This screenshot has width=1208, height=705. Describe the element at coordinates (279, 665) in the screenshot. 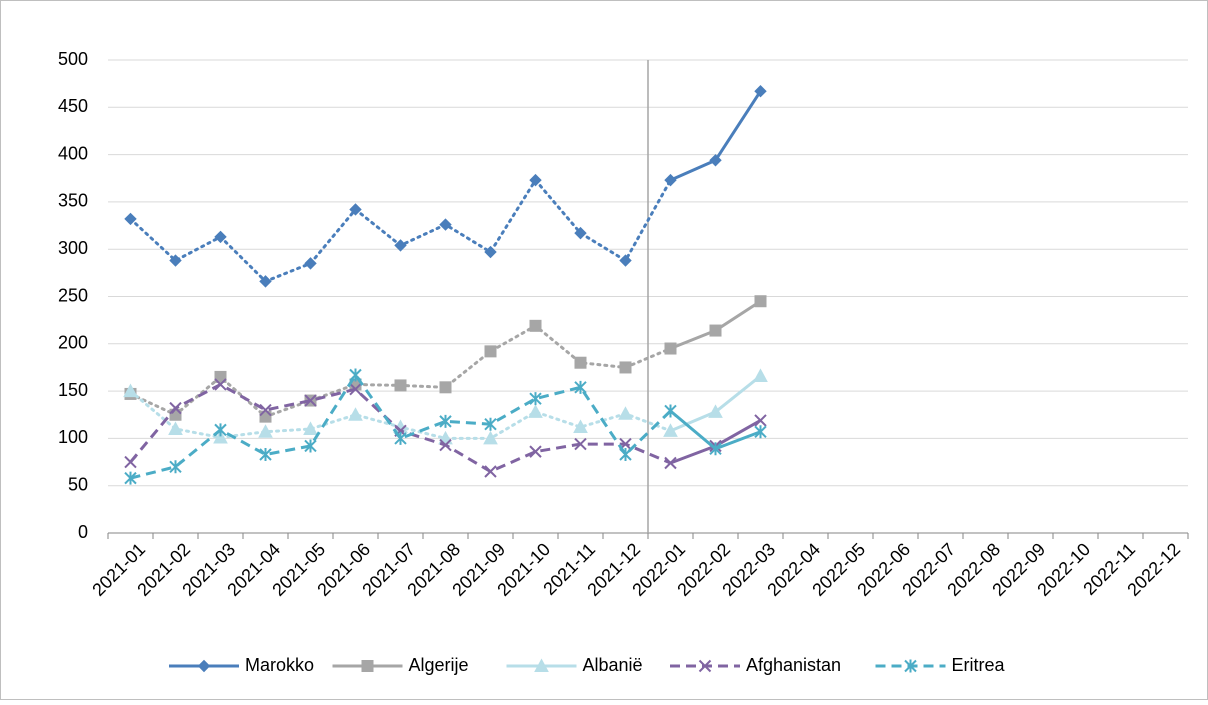

I see `legend-label: Marokko` at that location.